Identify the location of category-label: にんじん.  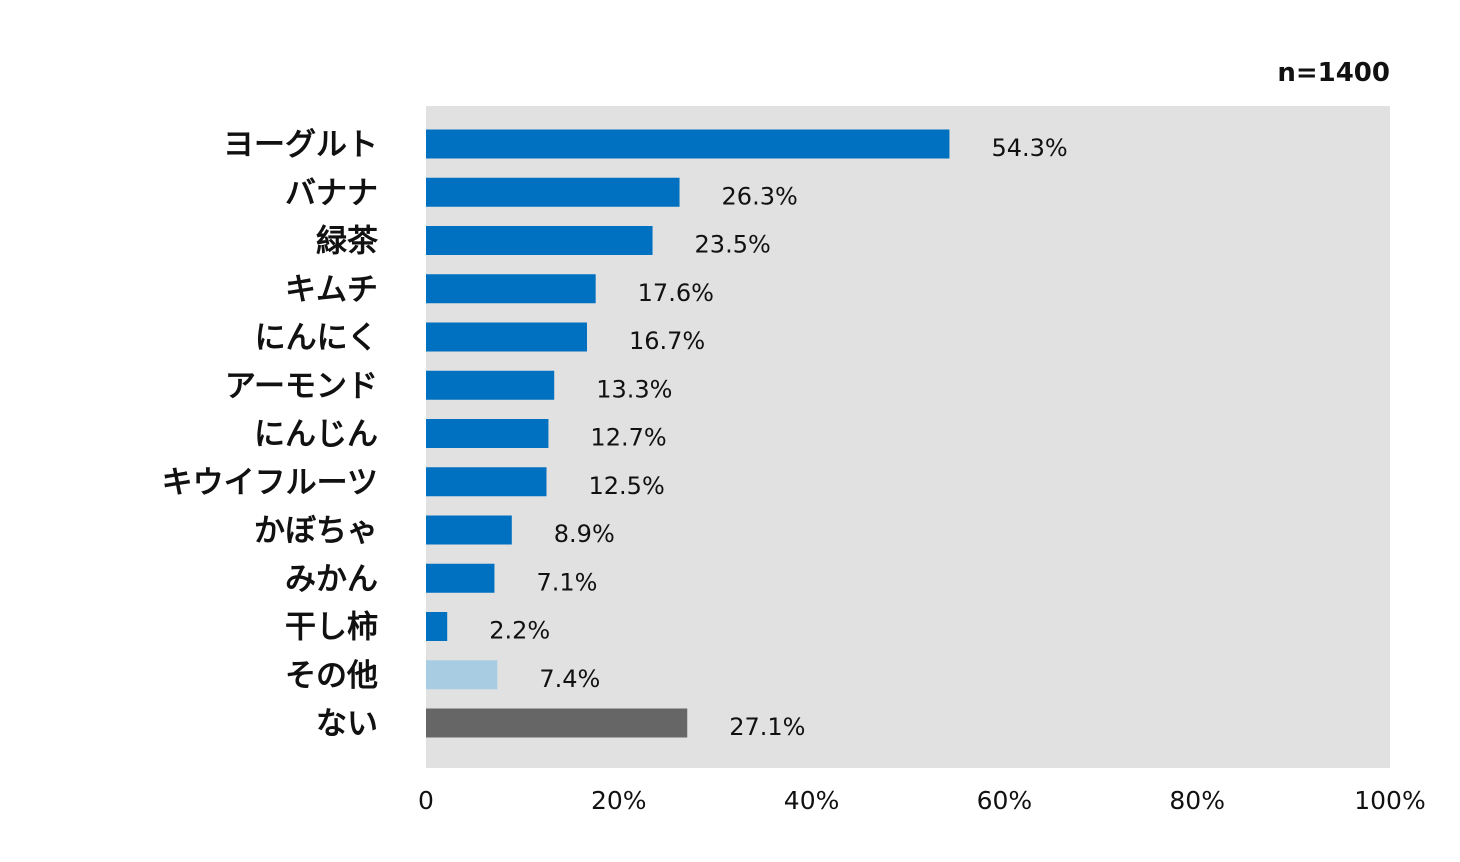
(316, 435).